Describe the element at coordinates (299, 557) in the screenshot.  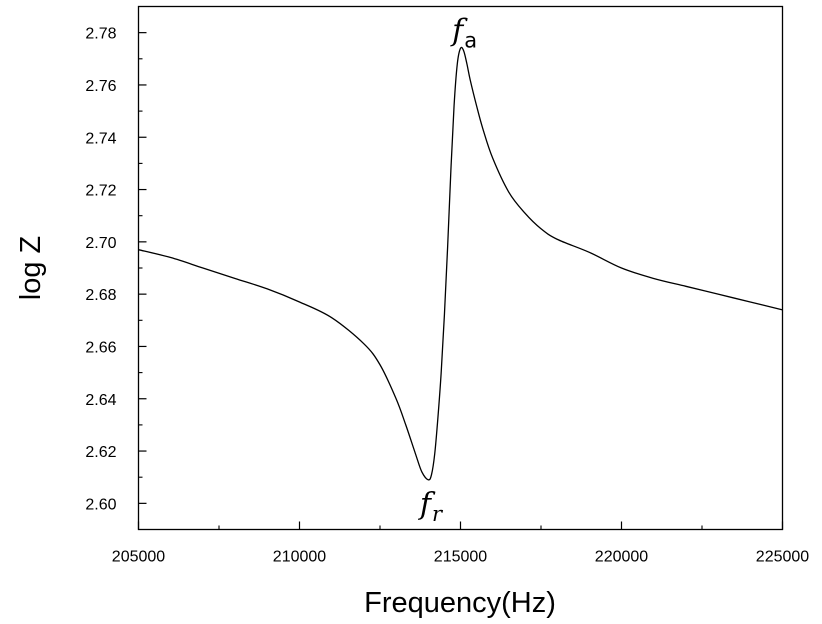
I see `x-tick-label: 210000` at that location.